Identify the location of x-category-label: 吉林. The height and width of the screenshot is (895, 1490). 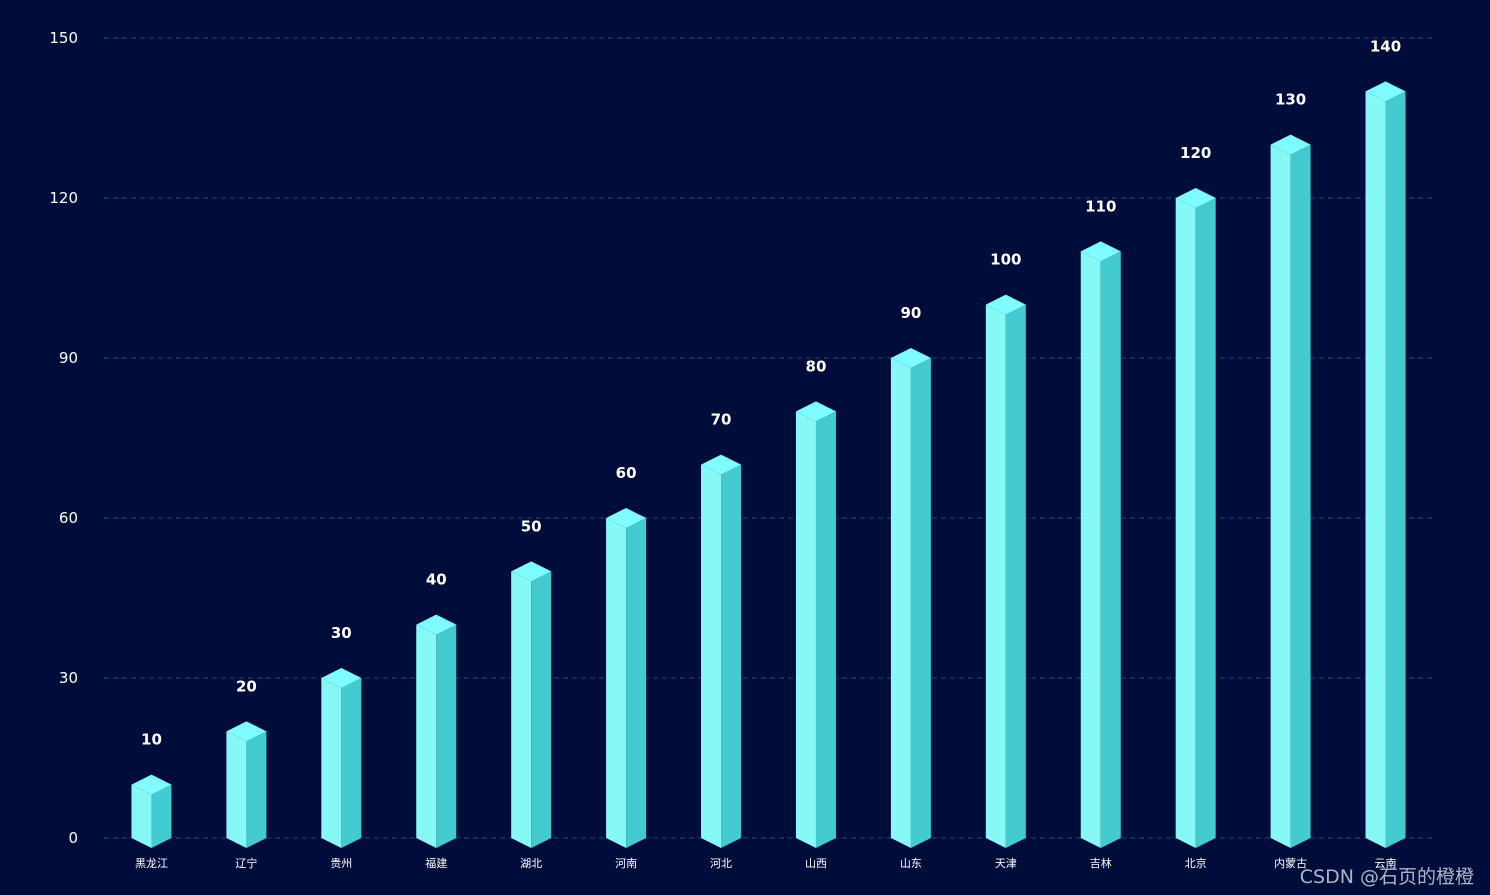
(1101, 863).